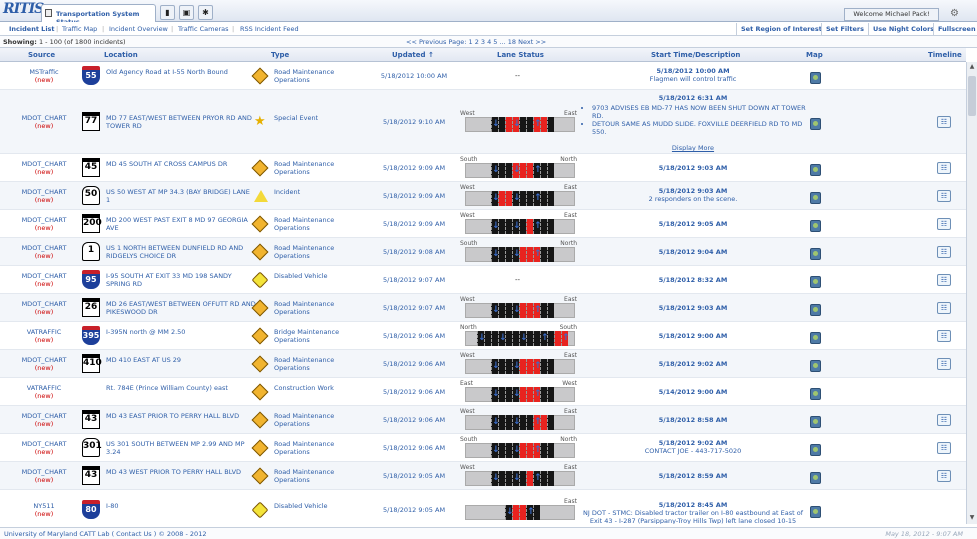 This screenshot has width=977, height=539. I want to click on nav-incident-overview: Incident Overview, so click(138, 29).